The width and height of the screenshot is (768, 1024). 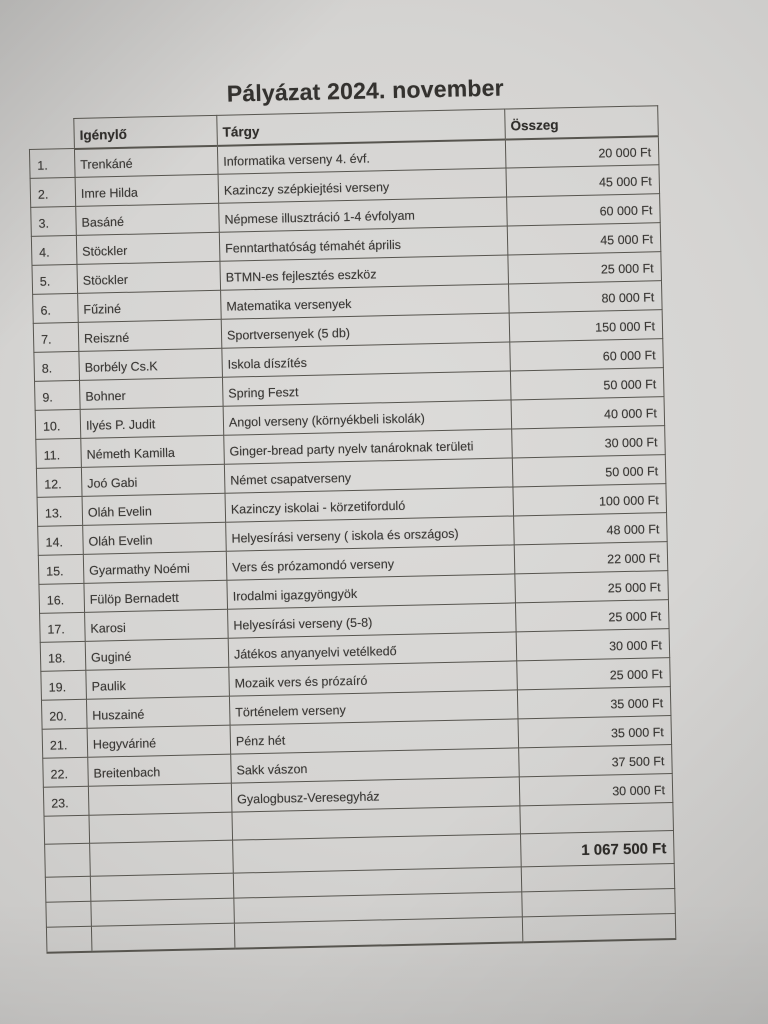 What do you see at coordinates (158, 712) in the screenshot?
I see `row-applicant: Huszainé` at bounding box center [158, 712].